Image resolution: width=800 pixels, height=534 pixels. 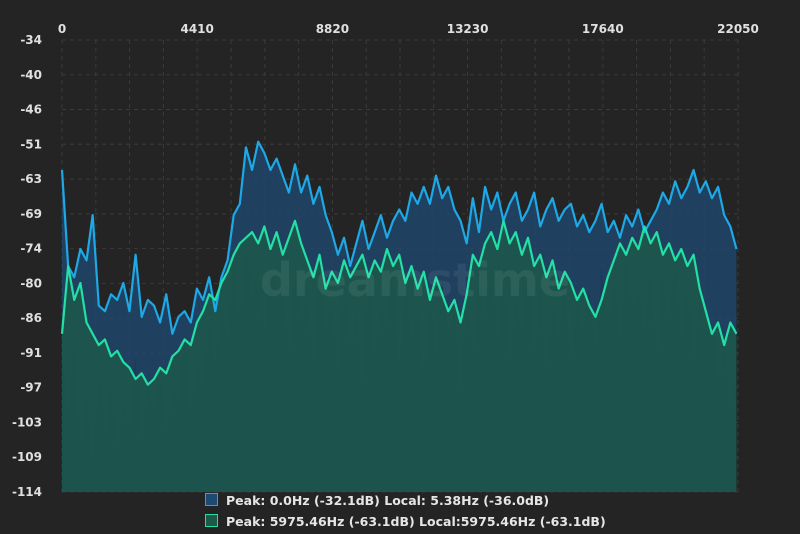 I want to click on y-tick-label: -103, so click(x=27, y=422).